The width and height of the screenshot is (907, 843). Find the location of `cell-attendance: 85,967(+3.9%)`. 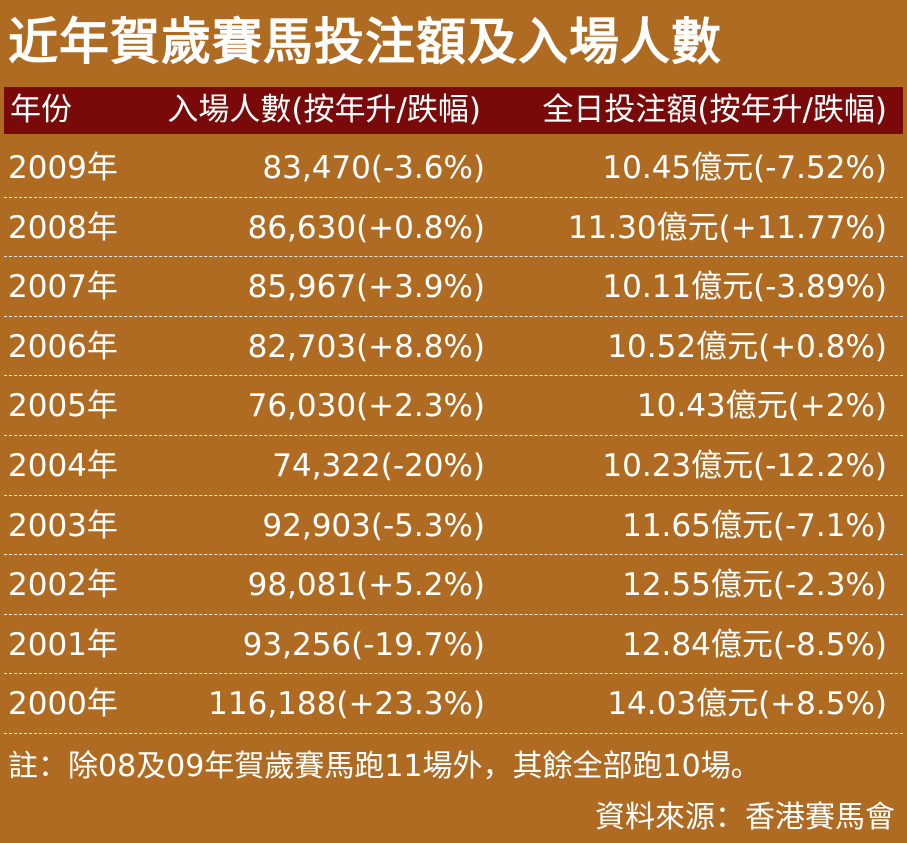

cell-attendance: 85,967(+3.9%) is located at coordinates (366, 287).